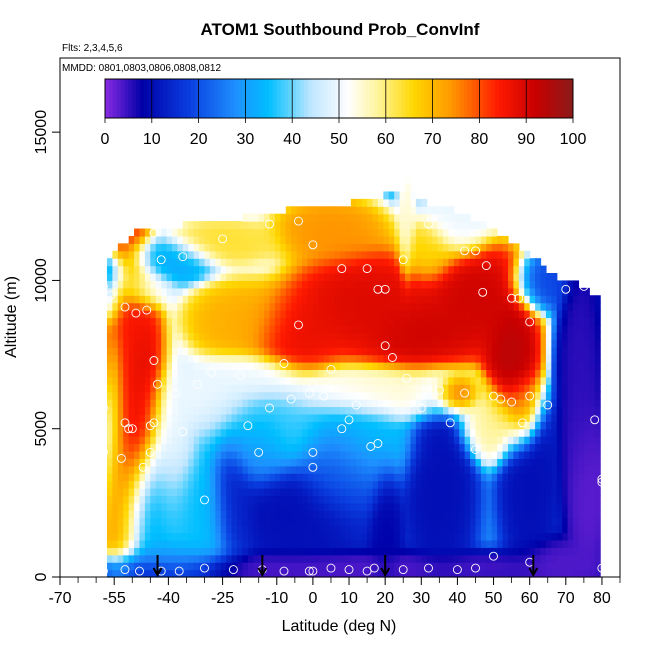 This screenshot has width=650, height=650. I want to click on x-tick-label: 80, so click(602, 598).